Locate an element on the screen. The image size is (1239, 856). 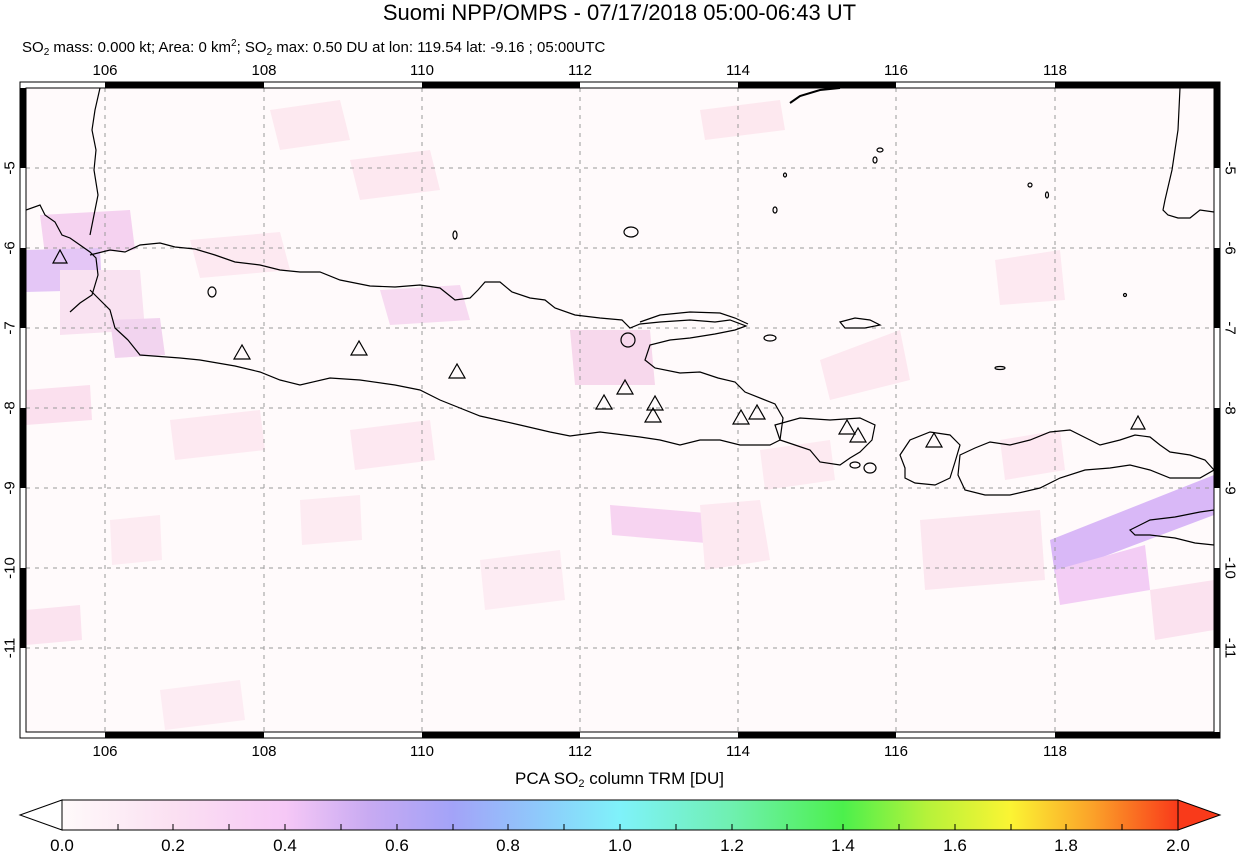
lon-label-bottom: 118 is located at coordinates (1055, 751).